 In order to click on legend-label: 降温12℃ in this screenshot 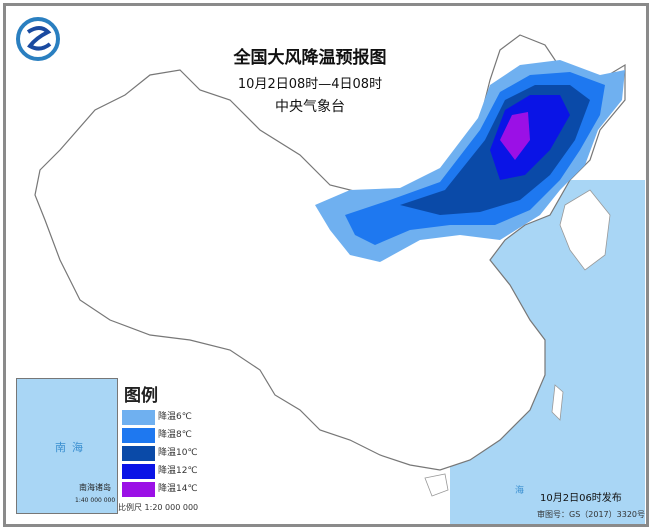, I will do `click(178, 471)`.